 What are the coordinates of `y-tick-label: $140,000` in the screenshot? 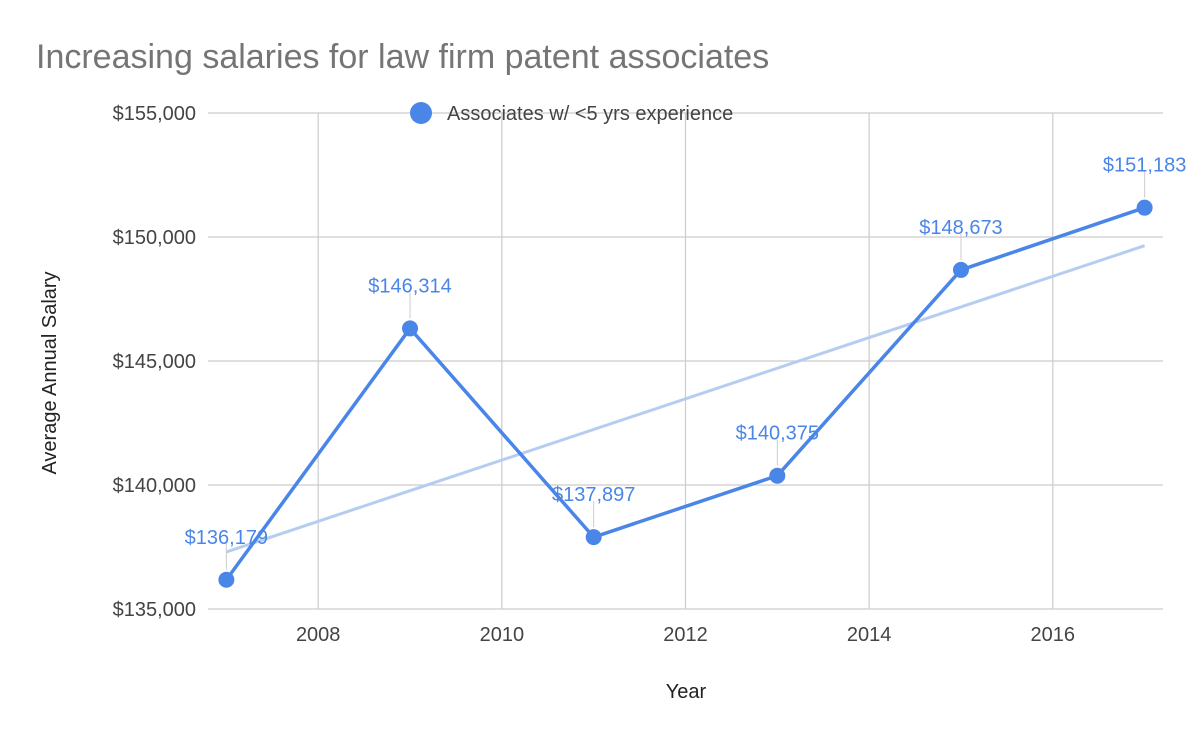 It's located at (154, 486).